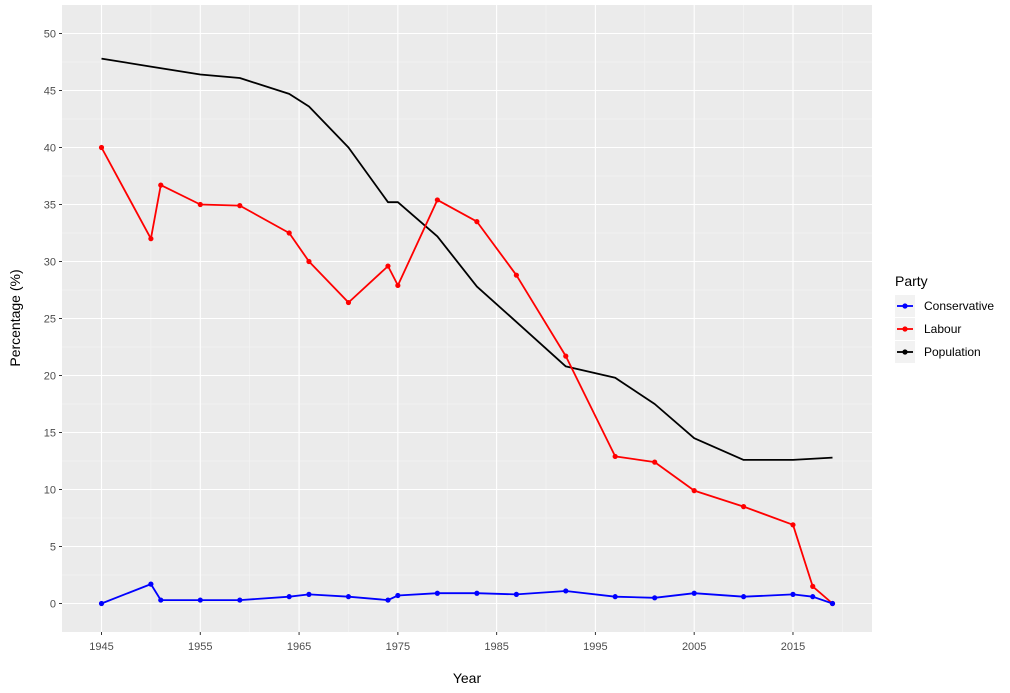 The image size is (1010, 693). I want to click on y-tick-label: 45, so click(50, 92).